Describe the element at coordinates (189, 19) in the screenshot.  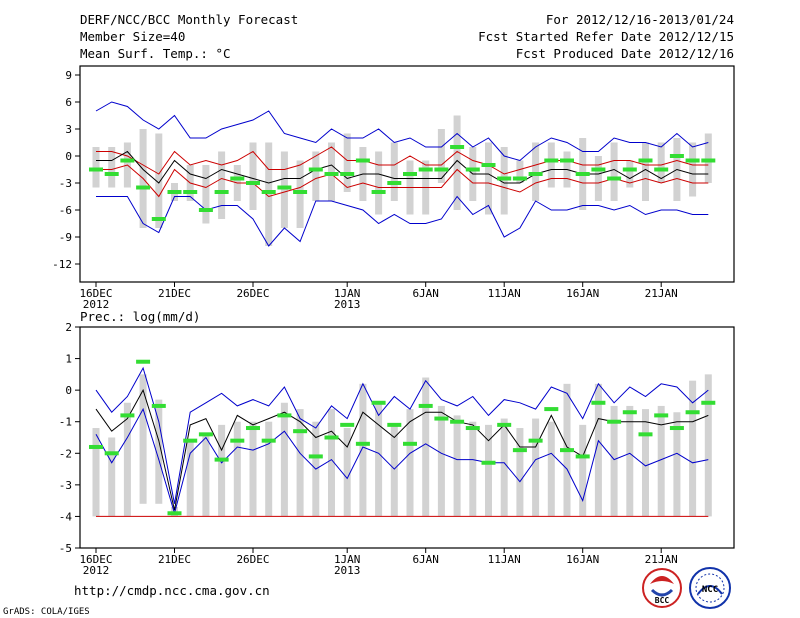
I see `header-title: DERF/NCC/BCC Monthly Forecast` at that location.